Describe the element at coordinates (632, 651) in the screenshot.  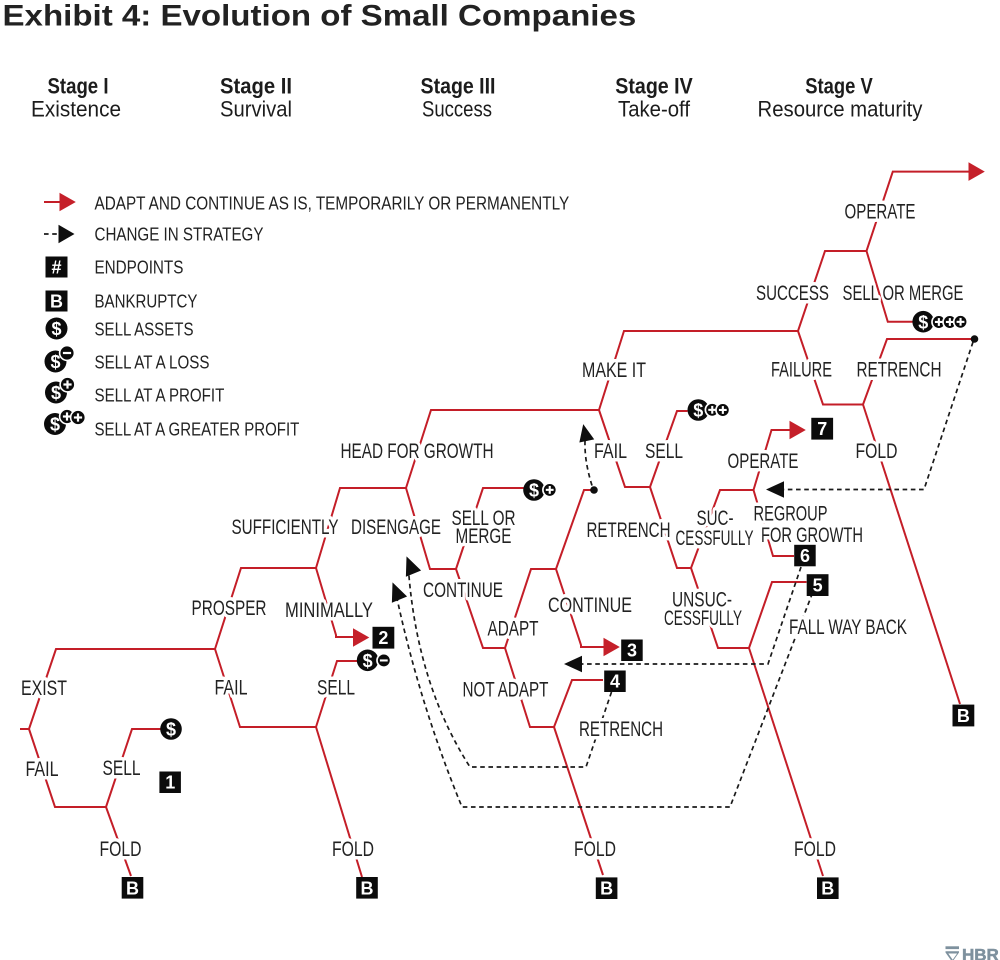
I see `svg-text: 3` at that location.